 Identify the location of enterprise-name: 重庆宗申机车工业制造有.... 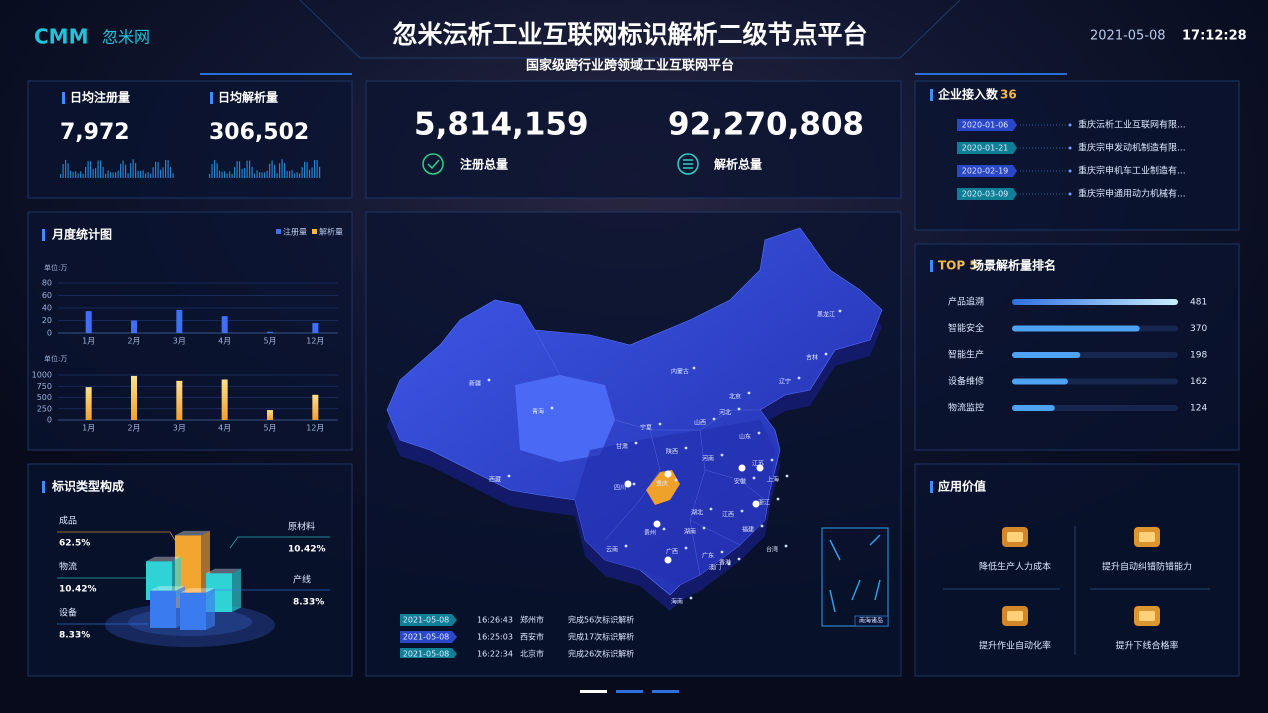
(1132, 171).